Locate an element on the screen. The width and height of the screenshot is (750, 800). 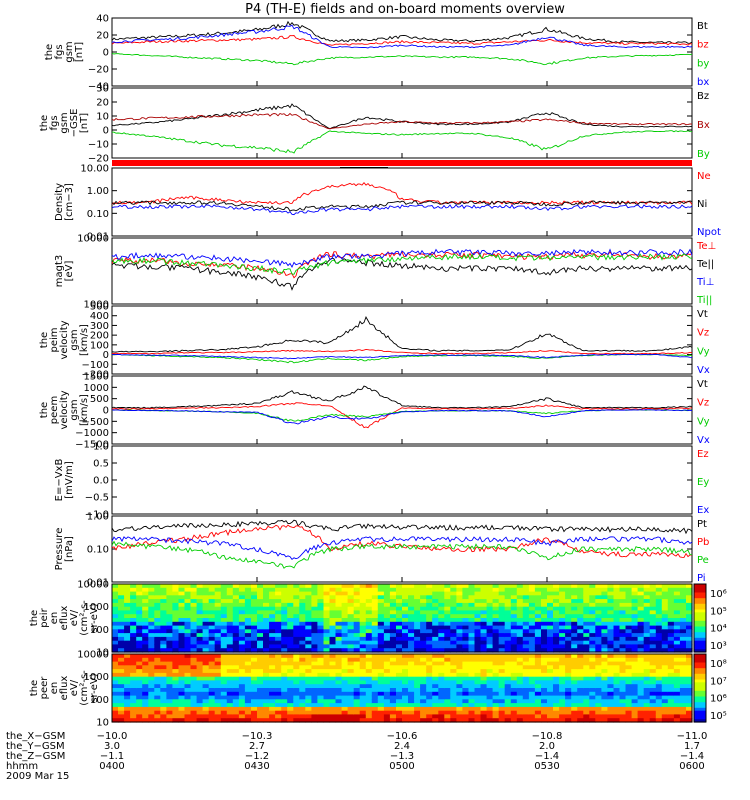
y-tick-label: −1500 is located at coordinates (92, 445).